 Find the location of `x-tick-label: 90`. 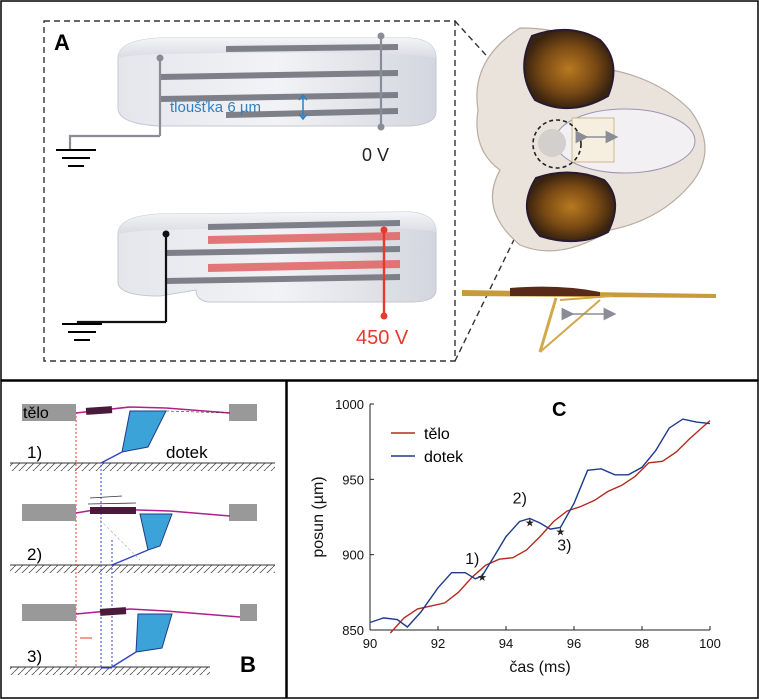

x-tick-label: 90 is located at coordinates (370, 643).